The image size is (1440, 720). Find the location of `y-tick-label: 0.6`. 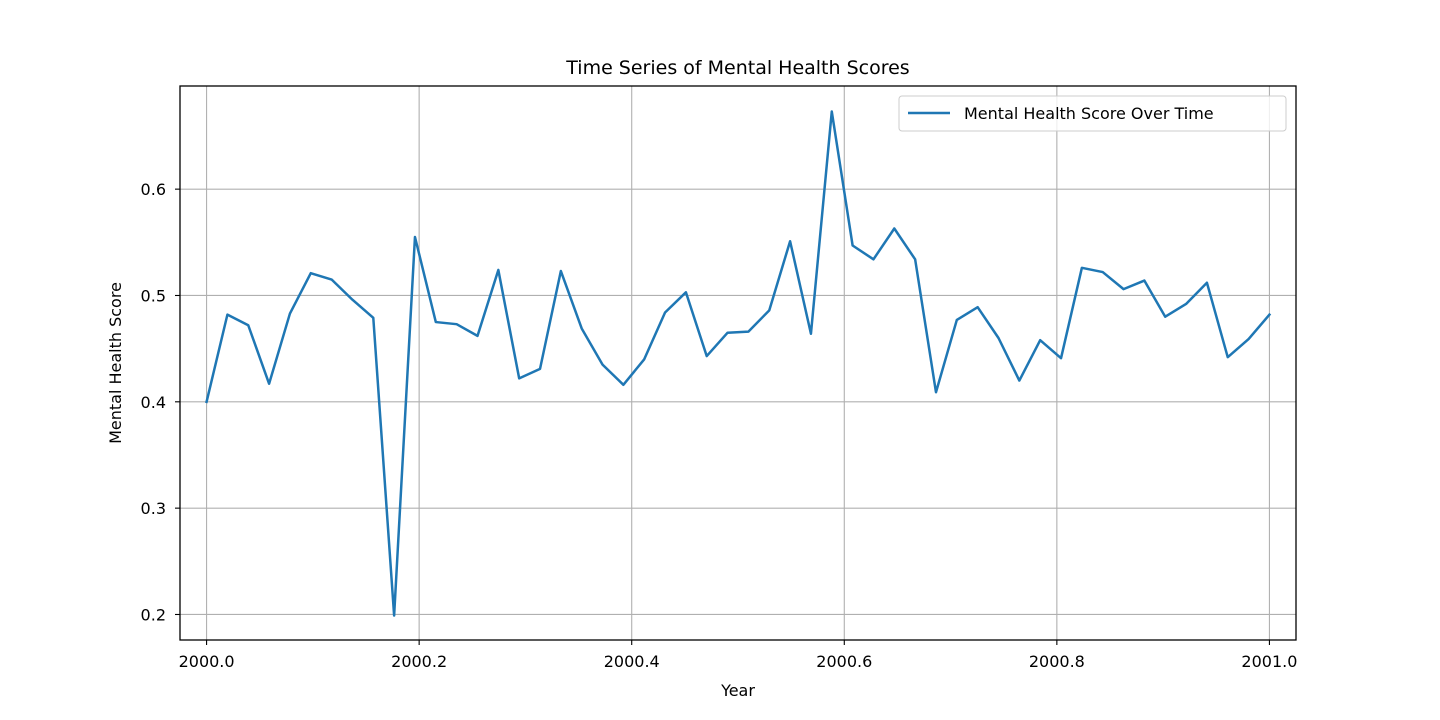

y-tick-label: 0.6 is located at coordinates (153, 189).